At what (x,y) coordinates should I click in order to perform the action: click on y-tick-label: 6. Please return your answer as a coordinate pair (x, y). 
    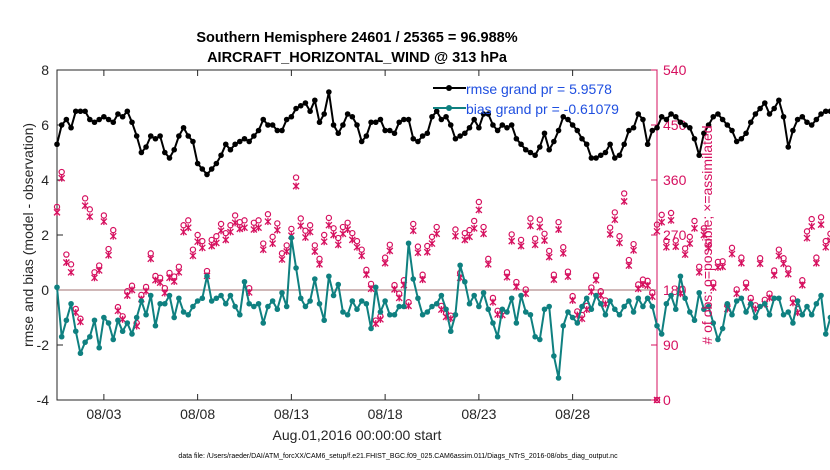
    Looking at the image, I should click on (45, 125).